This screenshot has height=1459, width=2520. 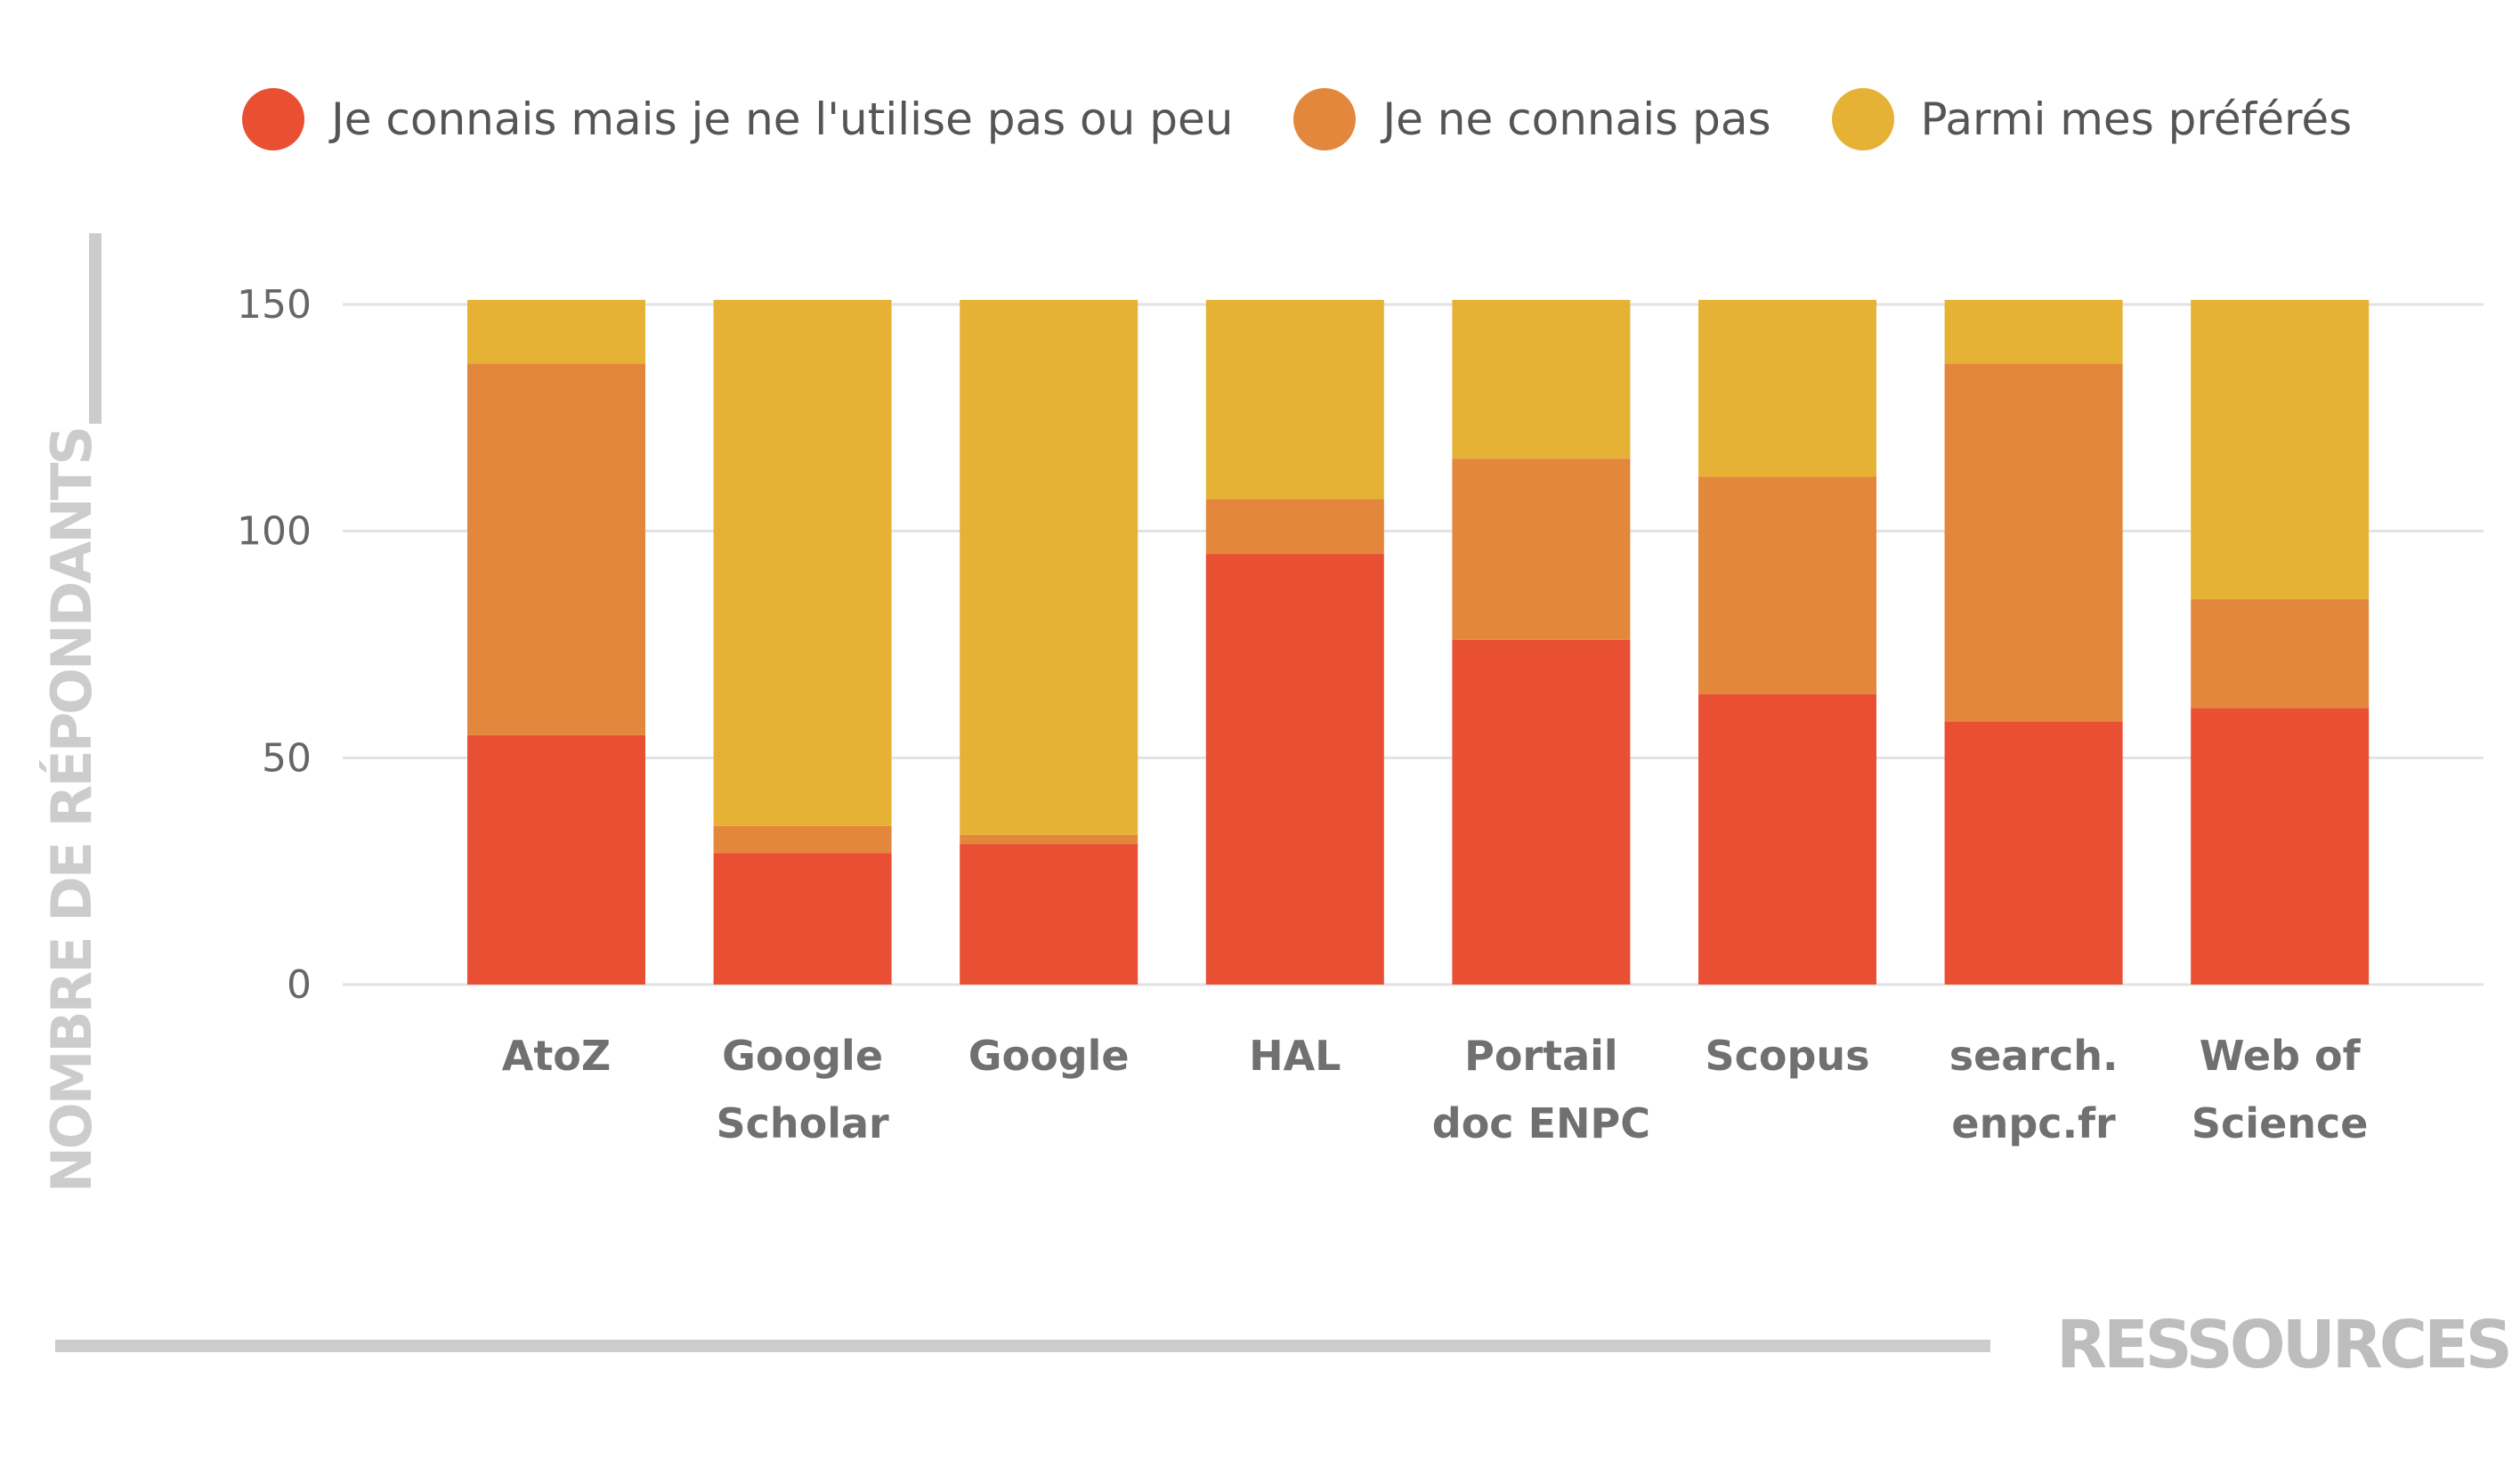 What do you see at coordinates (287, 758) in the screenshot?
I see `y-tick-label: 50` at bounding box center [287, 758].